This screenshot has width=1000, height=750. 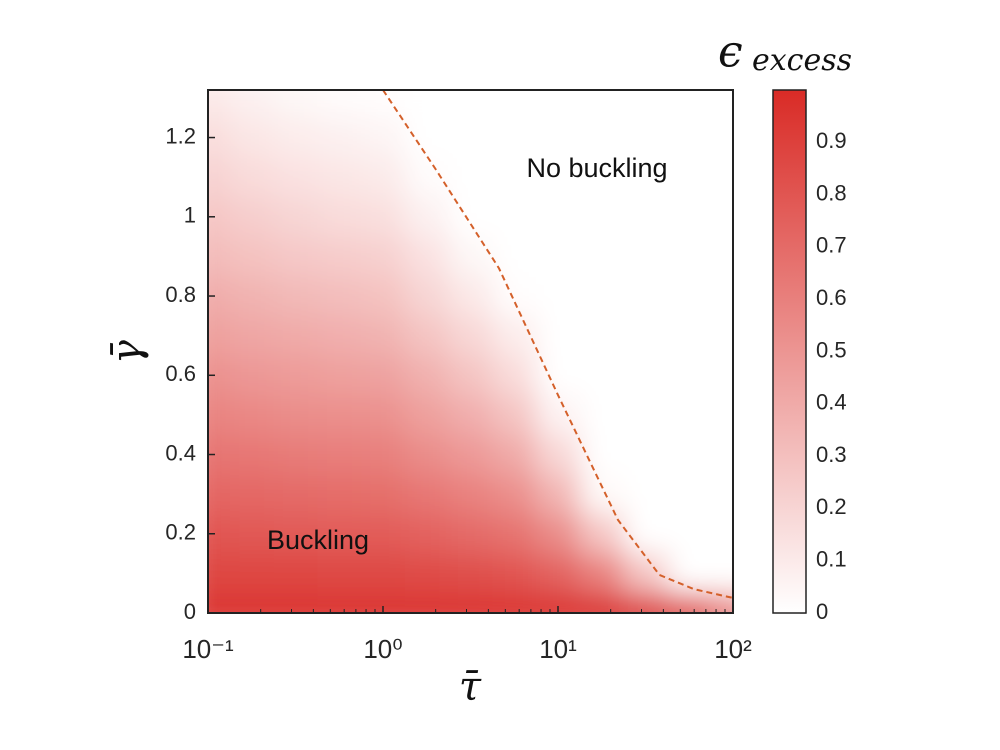 I want to click on colorbar-tick-label: 0.4, so click(x=831, y=402).